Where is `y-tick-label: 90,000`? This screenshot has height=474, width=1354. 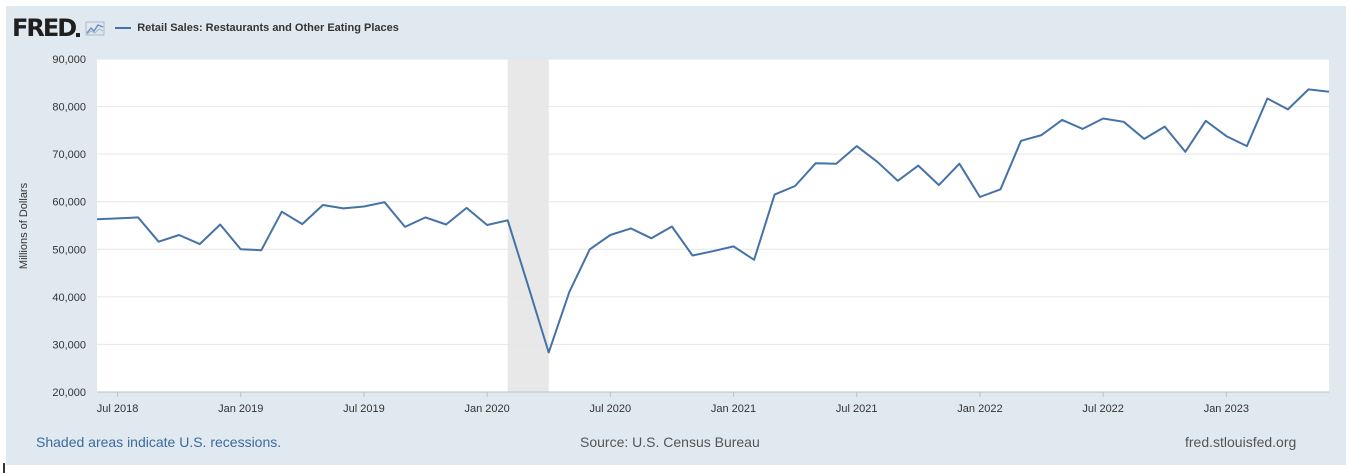
y-tick-label: 90,000 is located at coordinates (69, 60).